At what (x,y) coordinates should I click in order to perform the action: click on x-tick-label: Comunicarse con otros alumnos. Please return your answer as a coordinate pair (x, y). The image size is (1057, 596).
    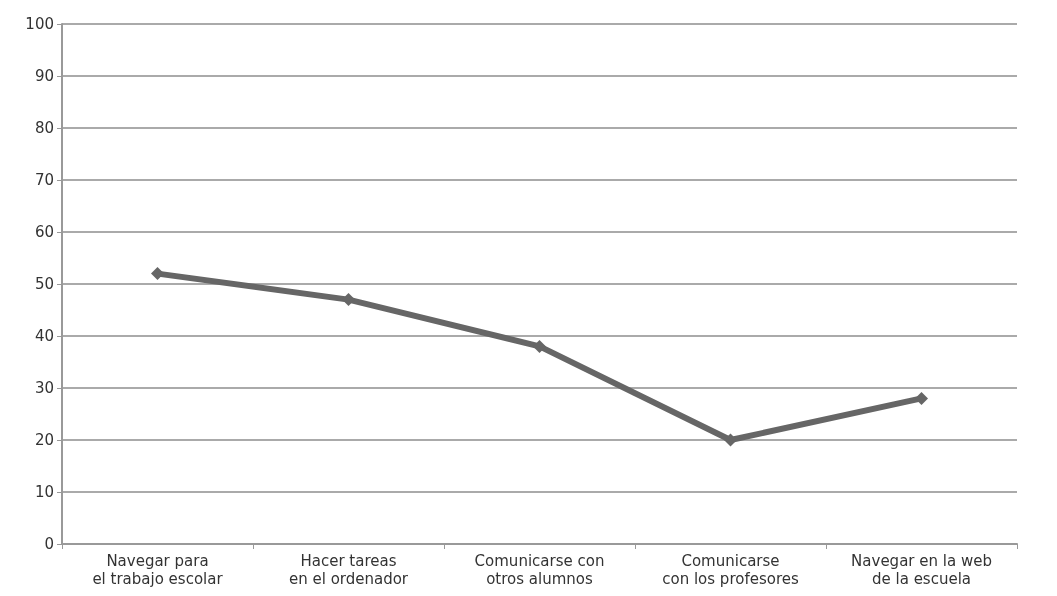
    Looking at the image, I should click on (539, 570).